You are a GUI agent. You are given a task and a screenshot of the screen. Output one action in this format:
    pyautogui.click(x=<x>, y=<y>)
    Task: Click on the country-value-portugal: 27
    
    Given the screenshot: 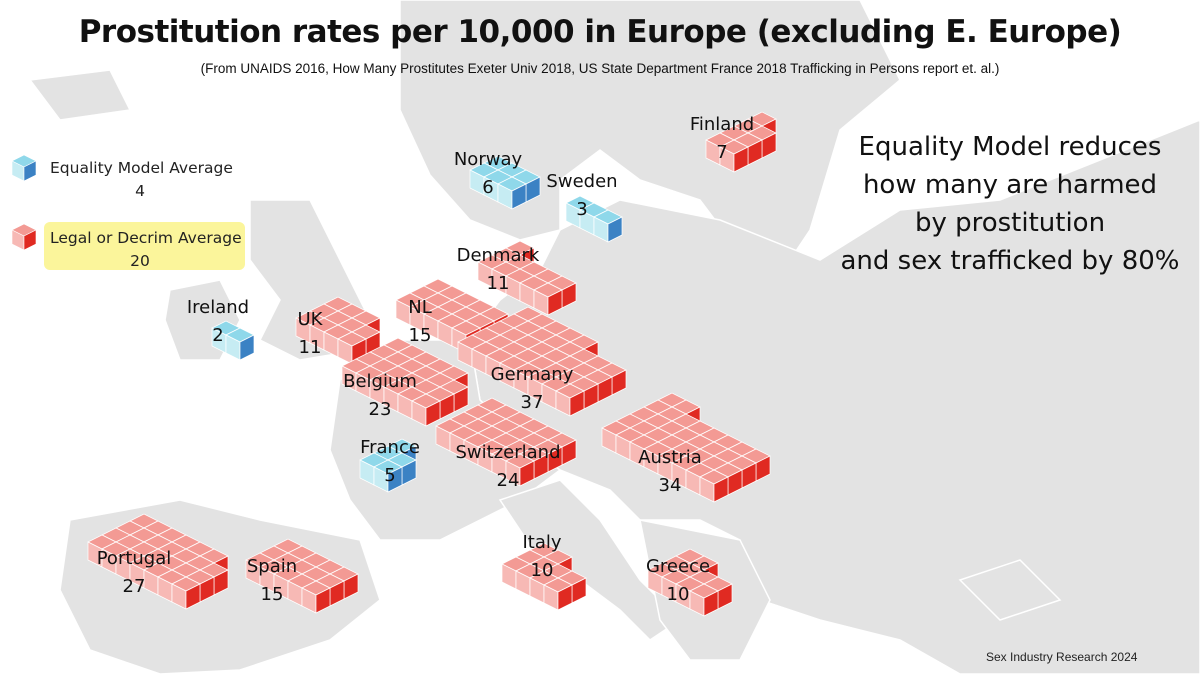 What is the action you would take?
    pyautogui.click(x=134, y=586)
    